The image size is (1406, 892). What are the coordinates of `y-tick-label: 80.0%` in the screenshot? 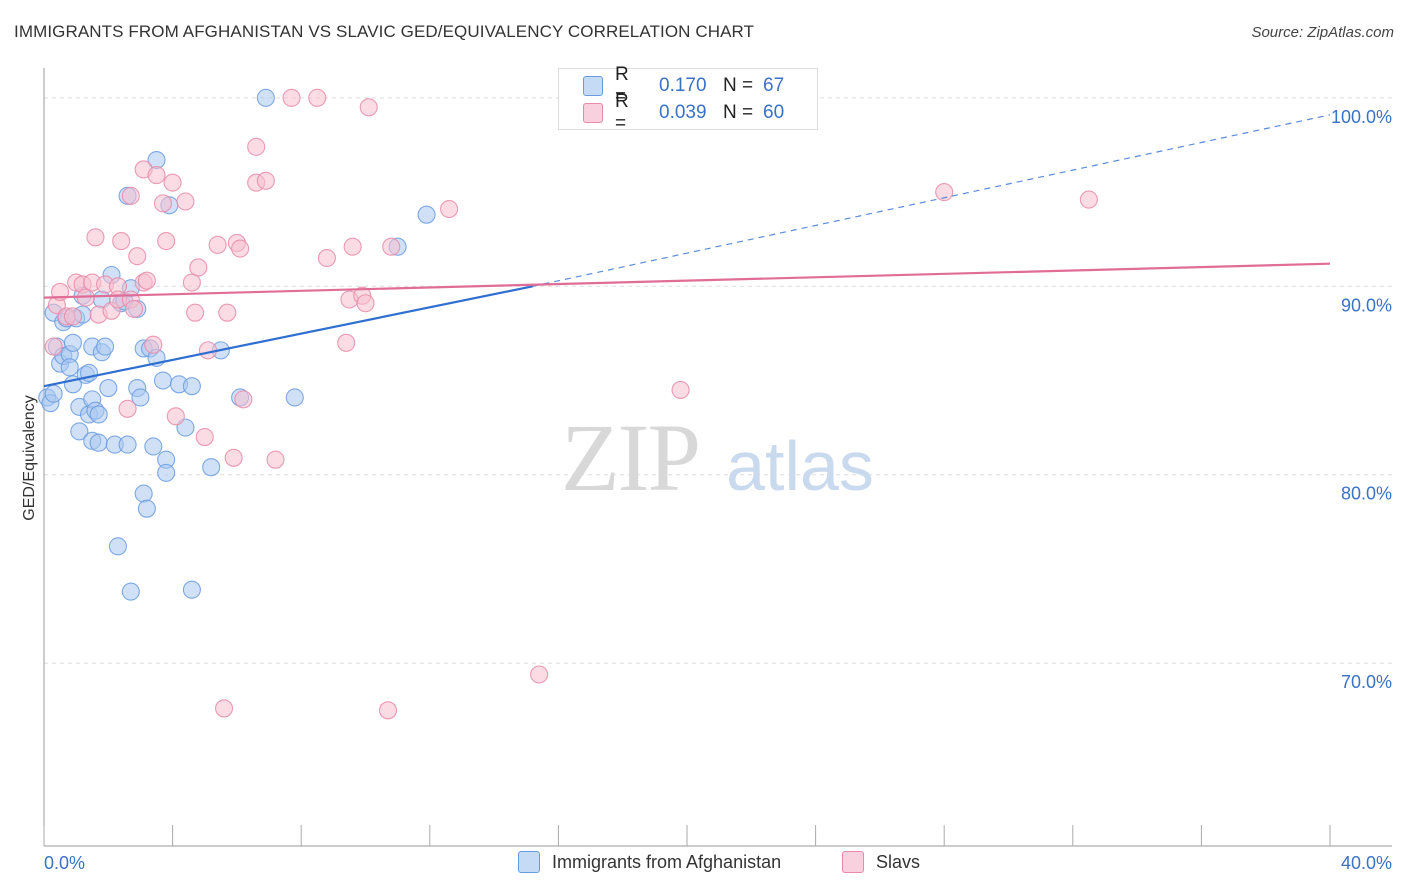 It's located at (1366, 494).